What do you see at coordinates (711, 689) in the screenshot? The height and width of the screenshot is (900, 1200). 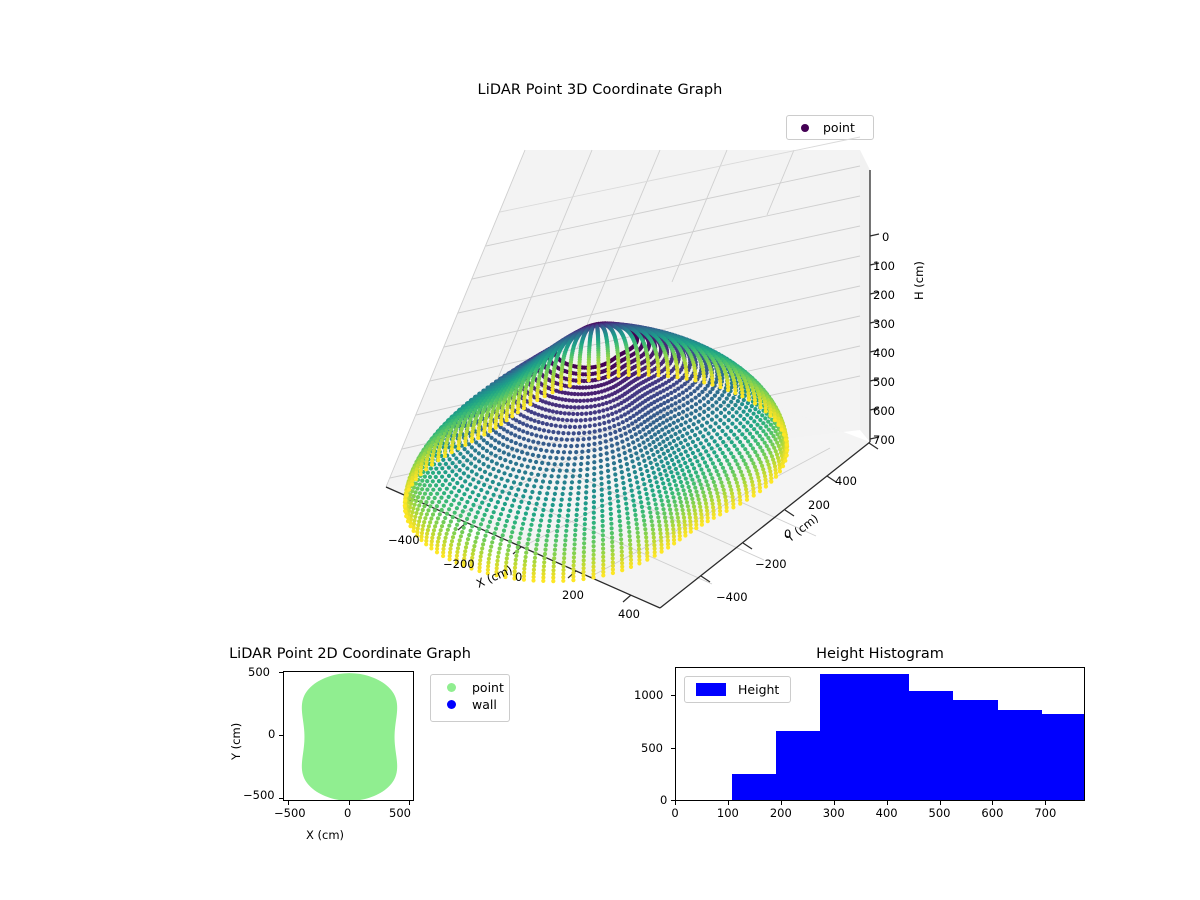 I see `height-swatch-icon` at bounding box center [711, 689].